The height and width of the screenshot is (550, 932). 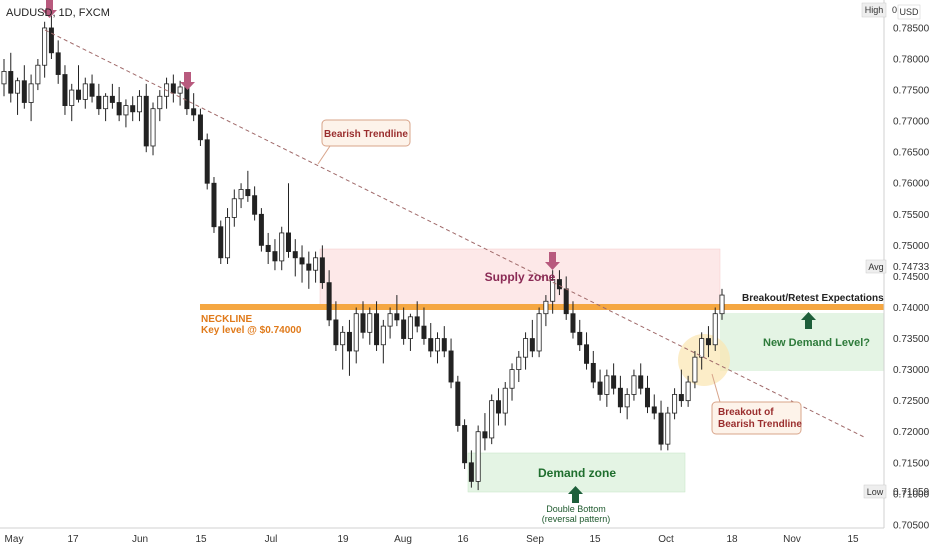 What do you see at coordinates (909, 12) in the screenshot?
I see `currency-badge: USD` at bounding box center [909, 12].